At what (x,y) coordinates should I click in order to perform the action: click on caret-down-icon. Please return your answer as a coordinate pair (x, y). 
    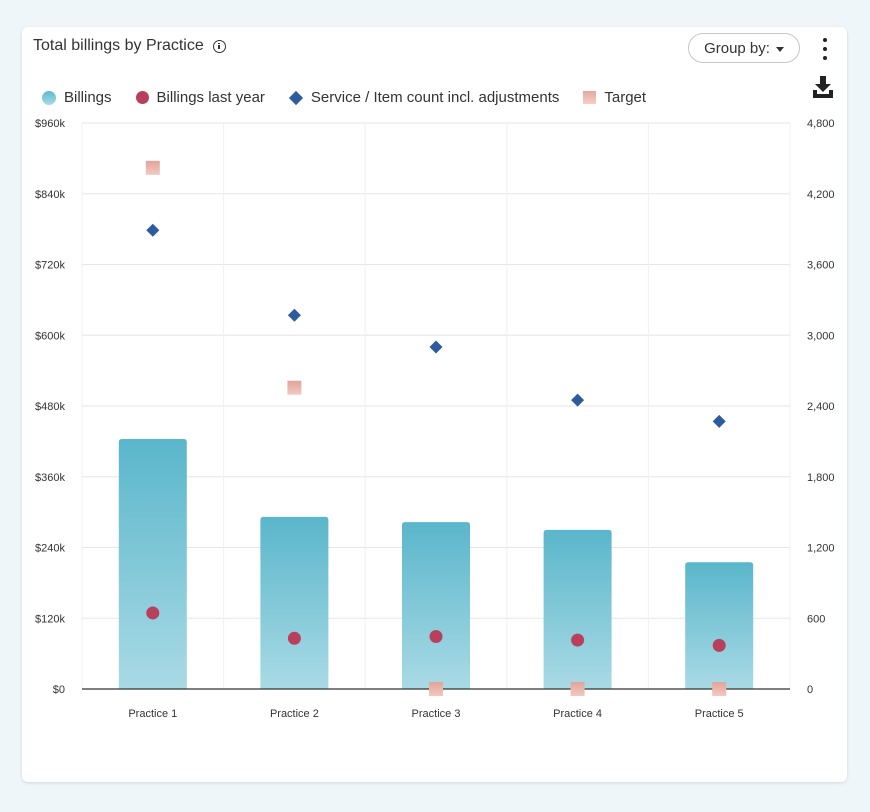
    Looking at the image, I should click on (779, 49).